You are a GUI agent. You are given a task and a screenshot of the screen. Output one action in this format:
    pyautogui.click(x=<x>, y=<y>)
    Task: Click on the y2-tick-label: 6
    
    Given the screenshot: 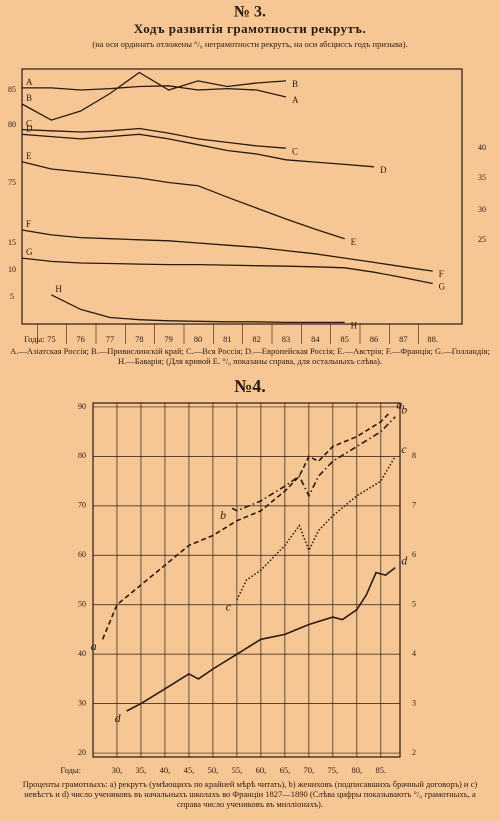 What is the action you would take?
    pyautogui.click(x=414, y=554)
    